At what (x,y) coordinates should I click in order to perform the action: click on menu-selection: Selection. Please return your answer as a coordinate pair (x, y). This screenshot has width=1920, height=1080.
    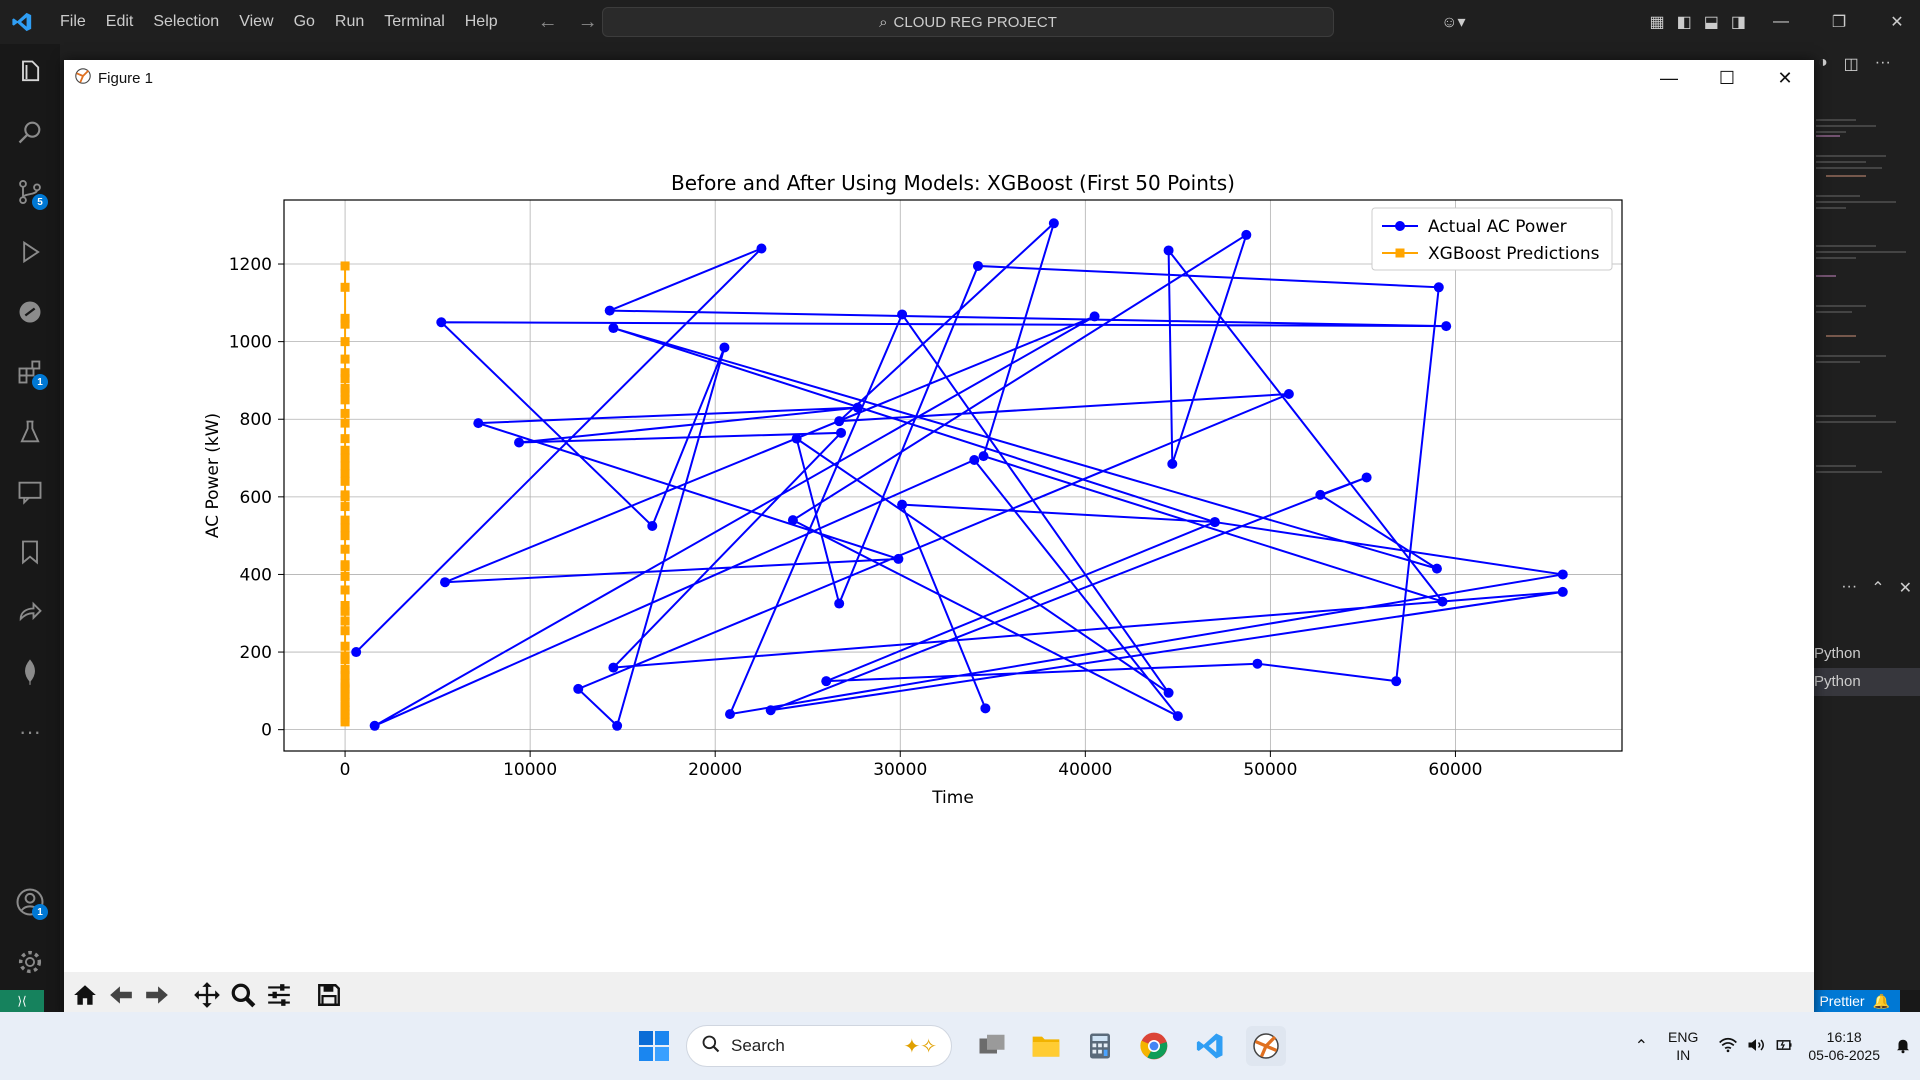
    Looking at the image, I should click on (186, 21).